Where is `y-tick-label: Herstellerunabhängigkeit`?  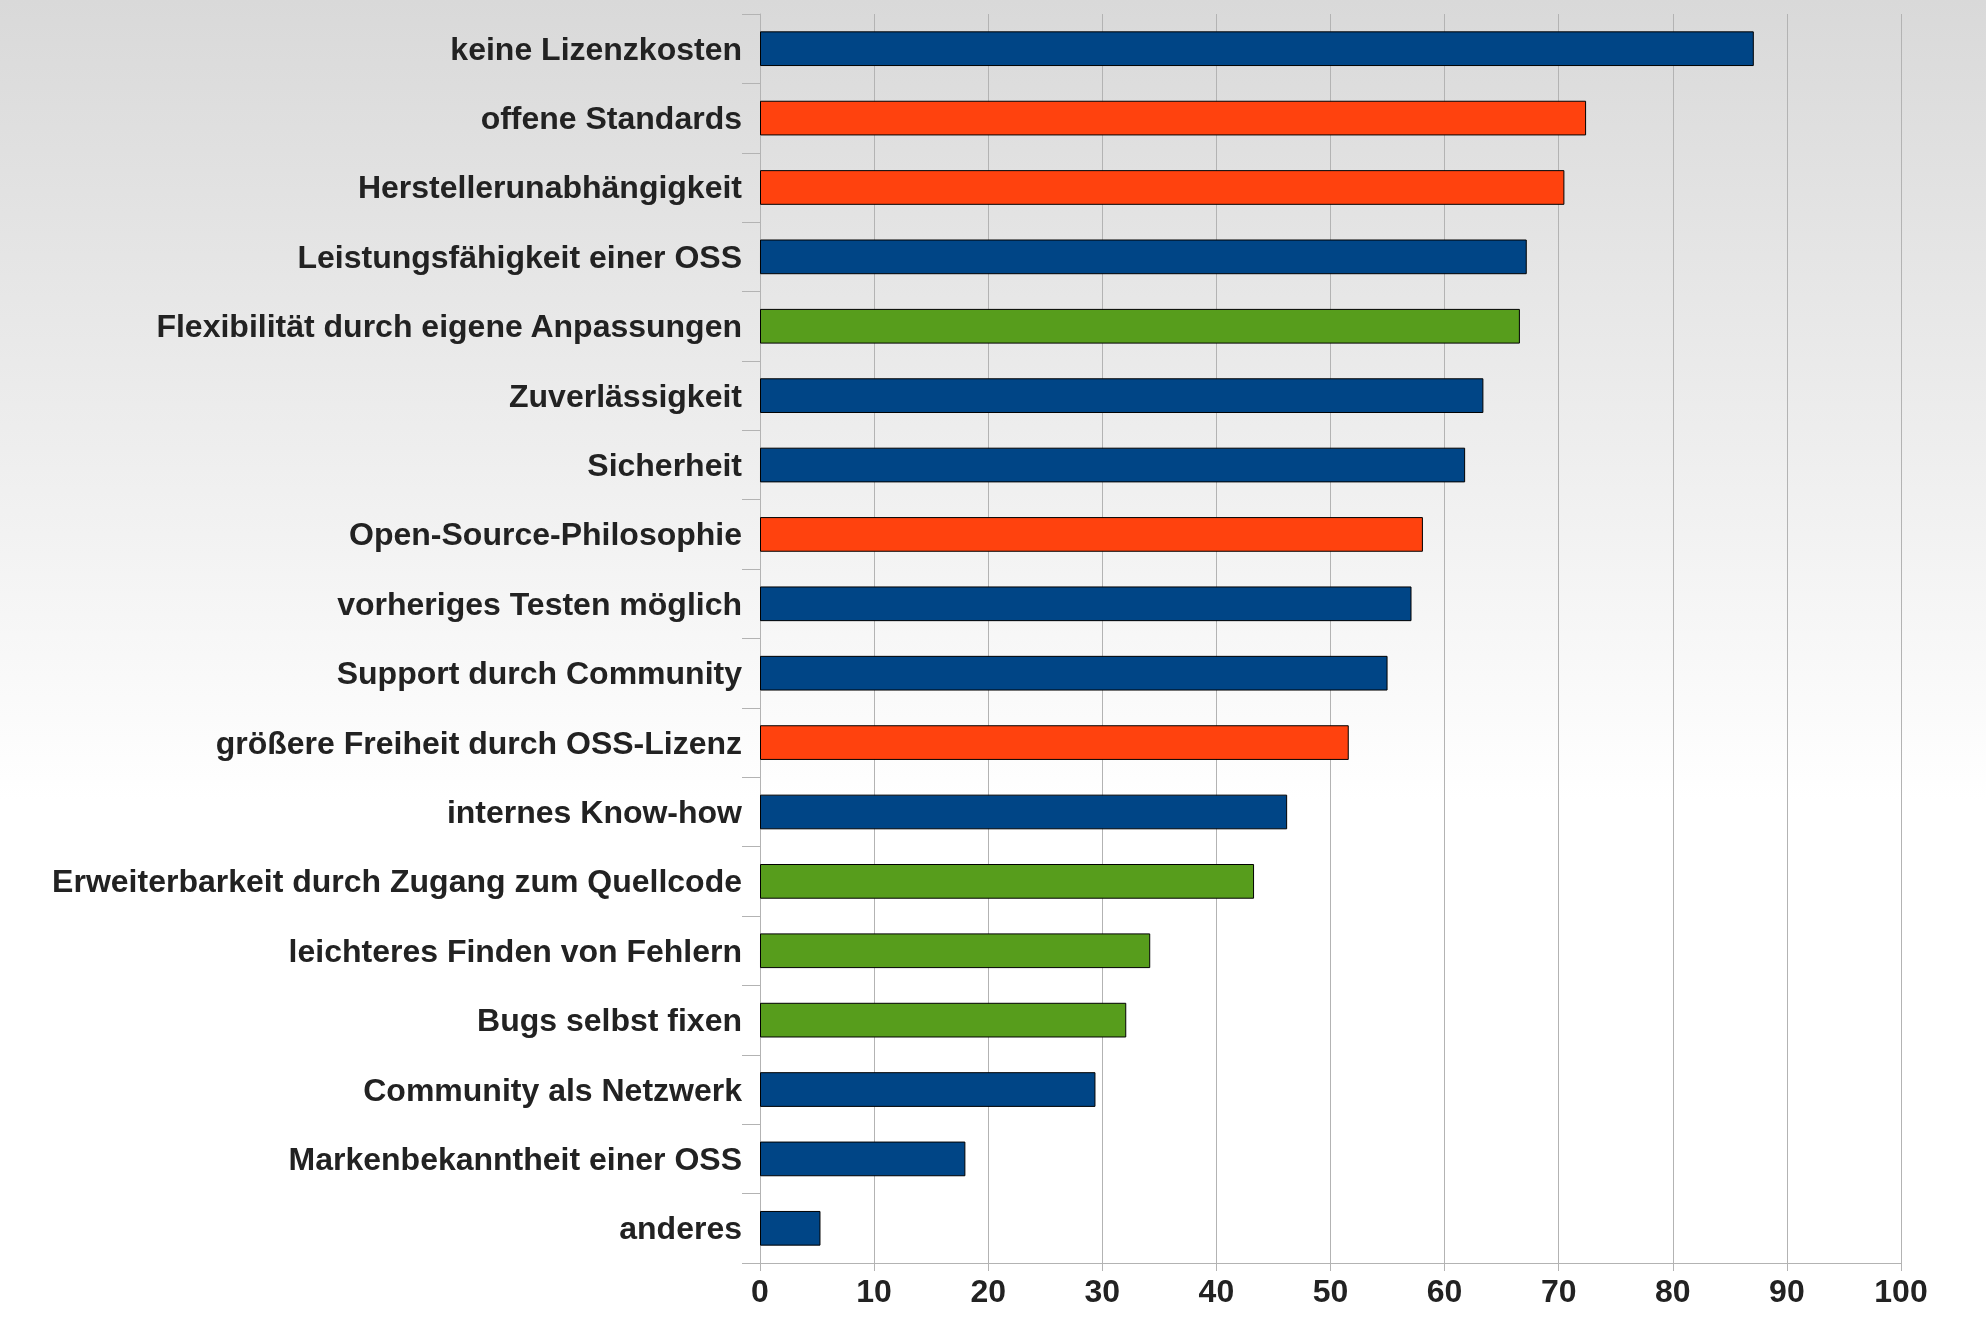
y-tick-label: Herstellerunabhängigkeit is located at coordinates (550, 187).